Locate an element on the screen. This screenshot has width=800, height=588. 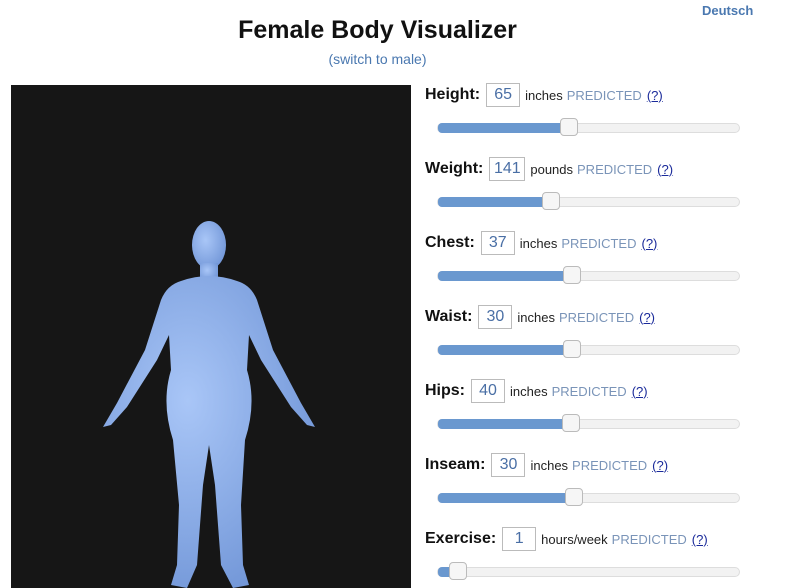
language-link: Deutsch is located at coordinates (728, 10).